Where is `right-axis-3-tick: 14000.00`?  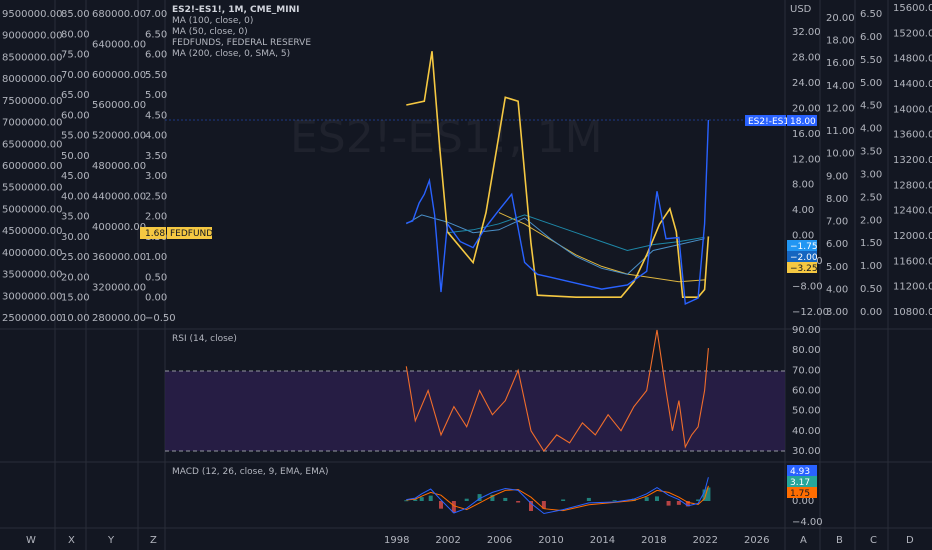 right-axis-3-tick: 14000.00 is located at coordinates (912, 109).